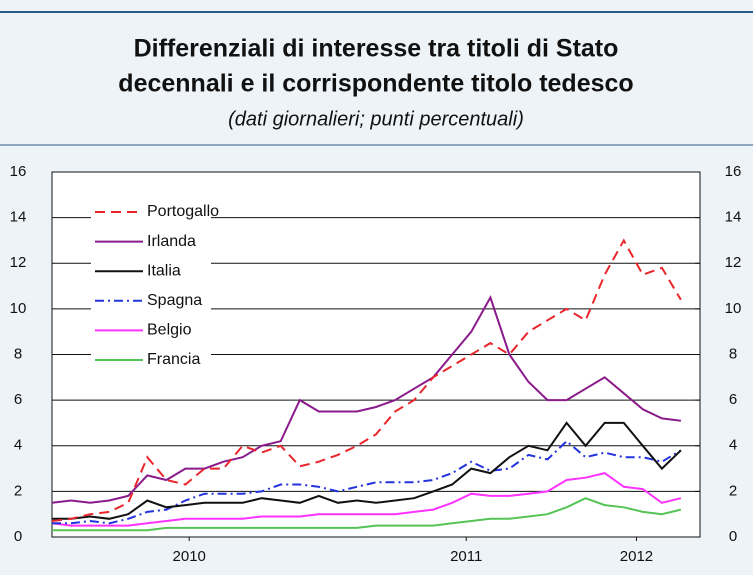 The width and height of the screenshot is (753, 575). Describe the element at coordinates (174, 300) in the screenshot. I see `legend-label: Spagna` at that location.